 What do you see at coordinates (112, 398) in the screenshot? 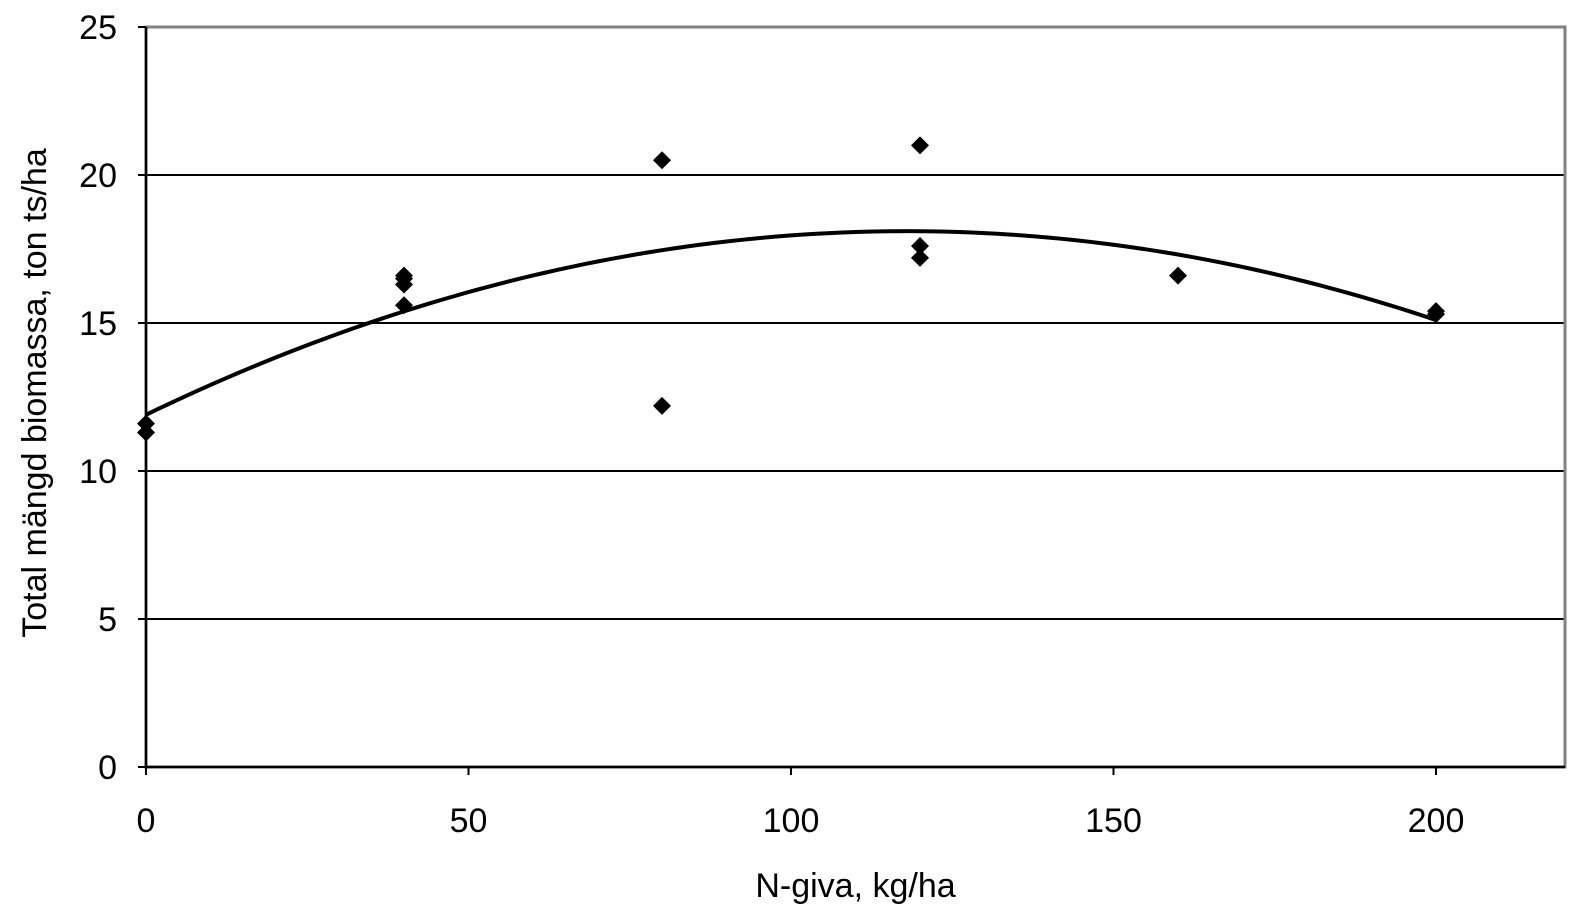
I see `y-axis-ticks: 0 5 10 15 20 25` at bounding box center [112, 398].